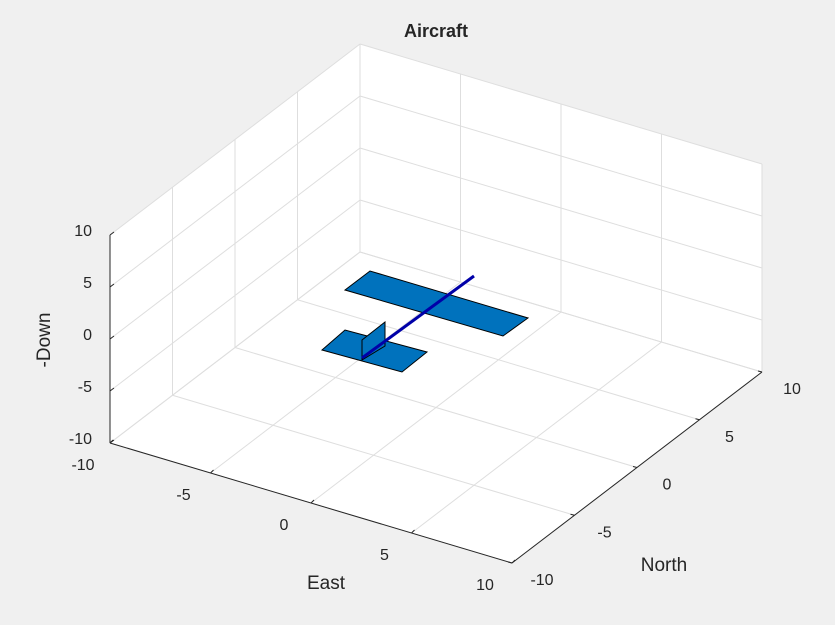 The image size is (835, 625). What do you see at coordinates (541, 580) in the screenshot?
I see `y-tick-label: -10` at bounding box center [541, 580].